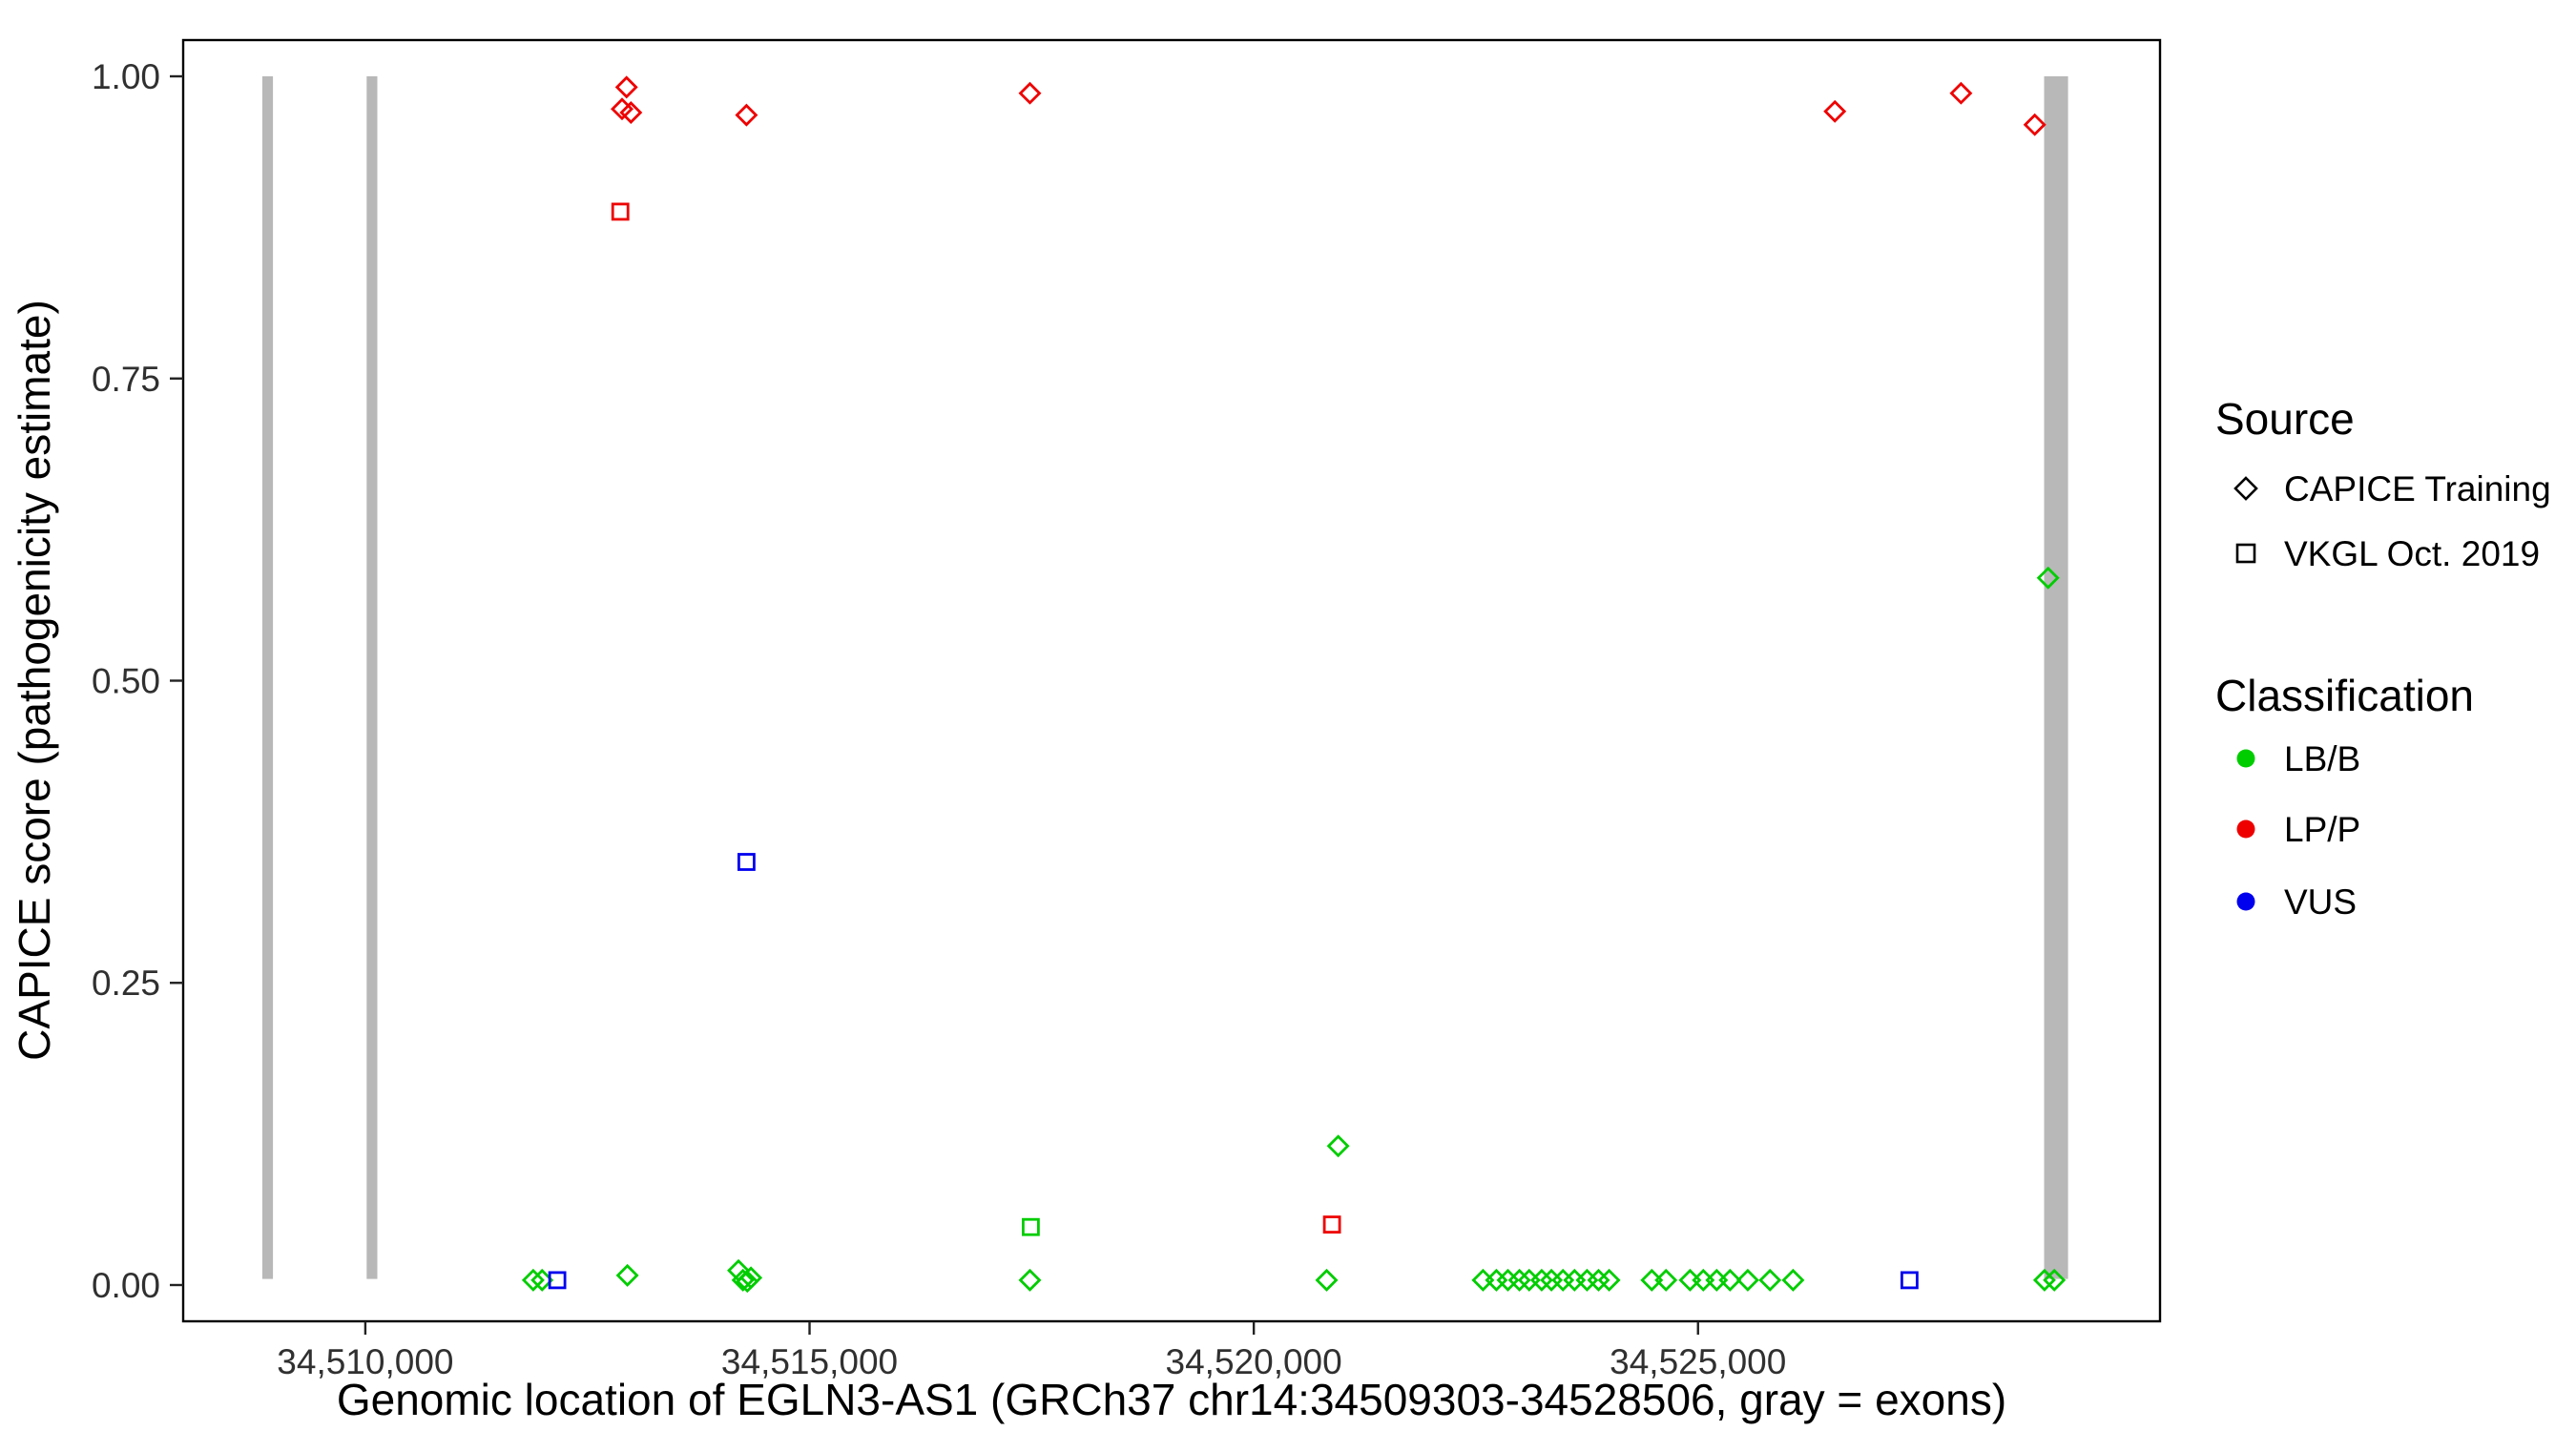 The width and height of the screenshot is (2576, 1431). Describe the element at coordinates (2245, 489) in the screenshot. I see `diamond-key-icon` at that location.